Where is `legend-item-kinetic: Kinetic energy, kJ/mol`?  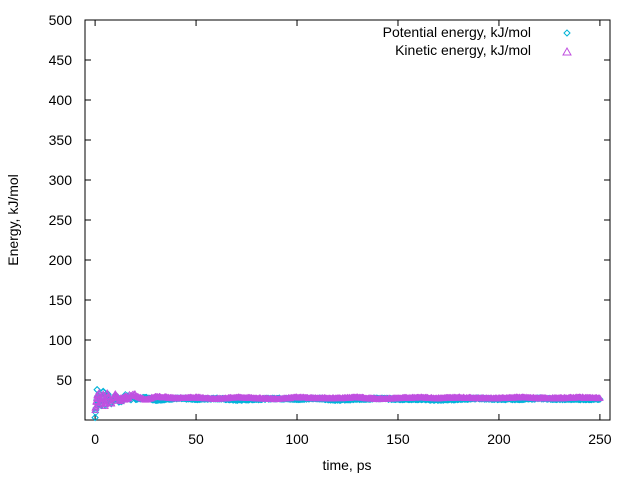 legend-item-kinetic: Kinetic energy, kJ/mol is located at coordinates (483, 50).